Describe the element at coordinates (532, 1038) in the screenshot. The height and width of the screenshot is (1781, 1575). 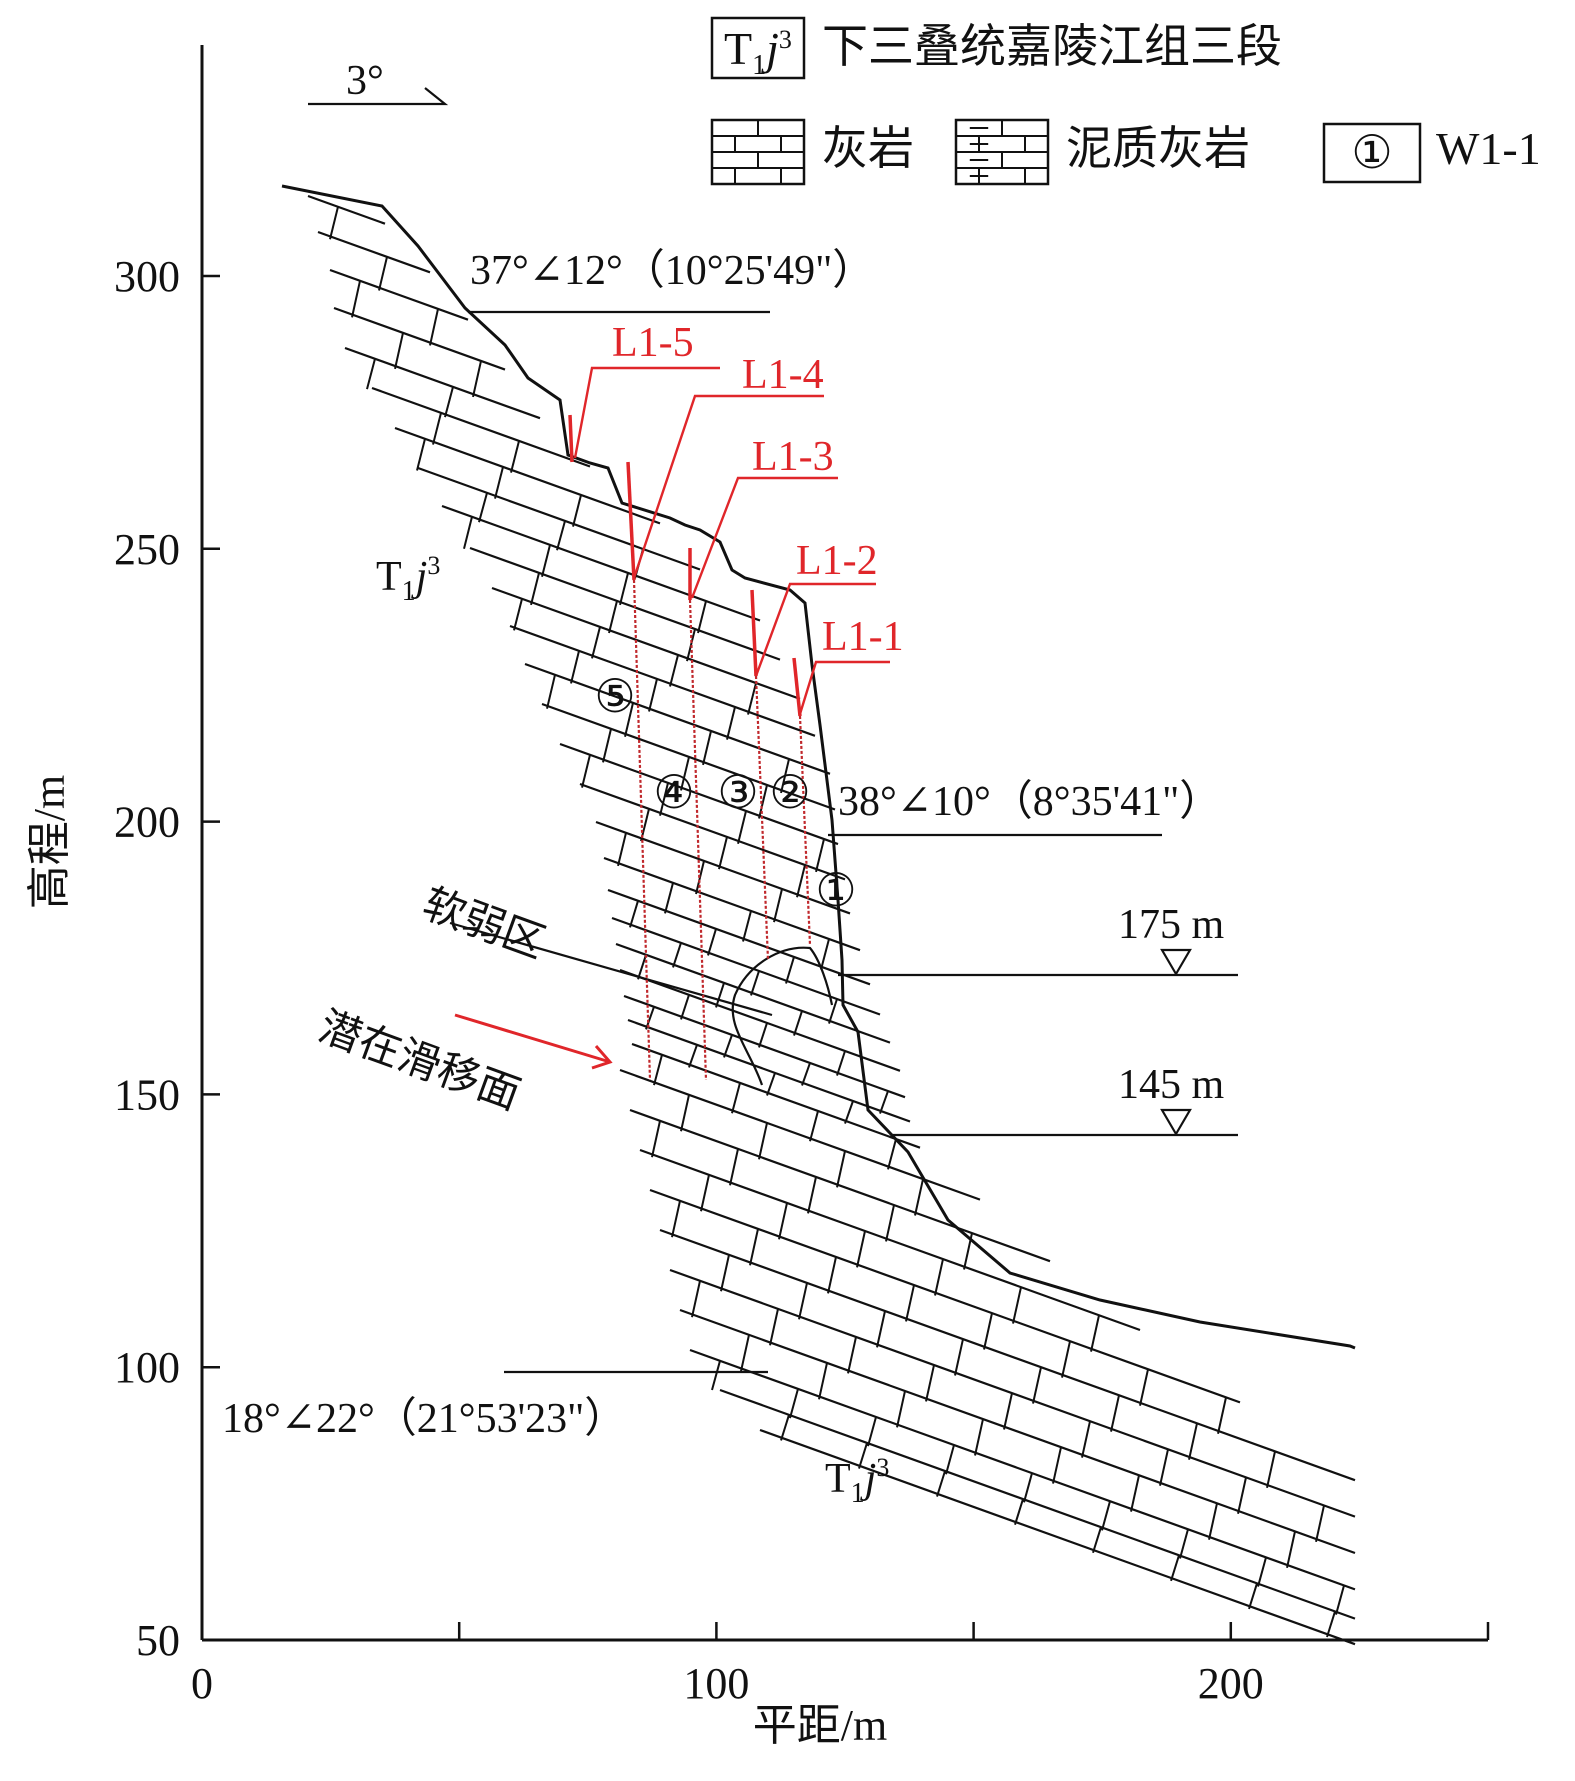
I see `slip-surface-leader` at that location.